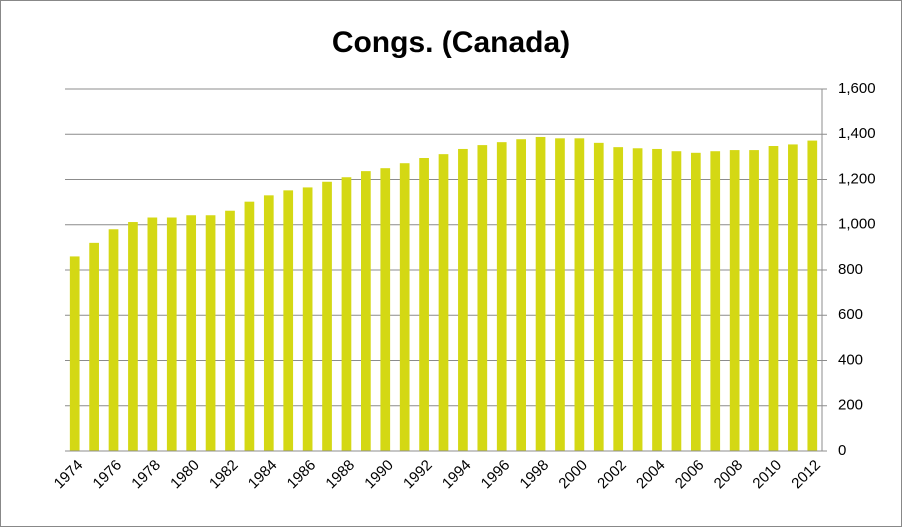 The image size is (902, 527). Describe the element at coordinates (857, 133) in the screenshot. I see `y-tick-label: 1,400` at that location.